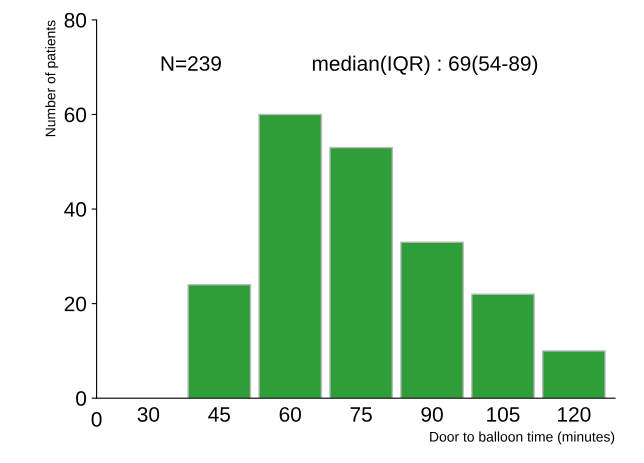 The height and width of the screenshot is (463, 644). What do you see at coordinates (81, 398) in the screenshot?
I see `y-tick-label: 0` at bounding box center [81, 398].